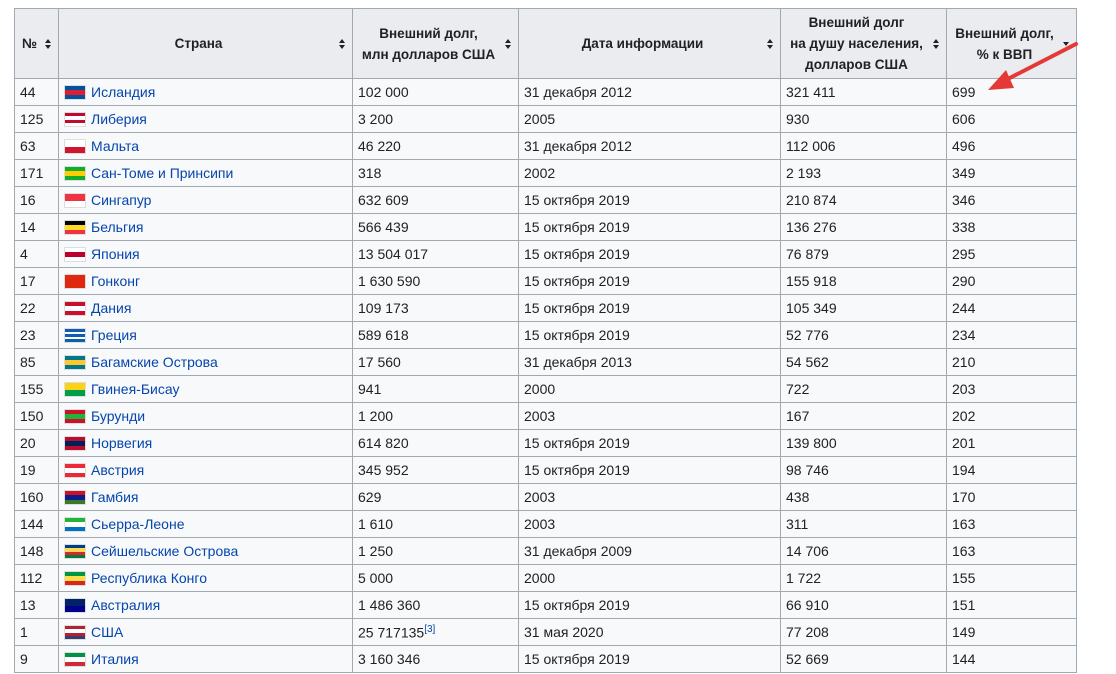  I want to click on table-cell: 150, so click(36, 416).